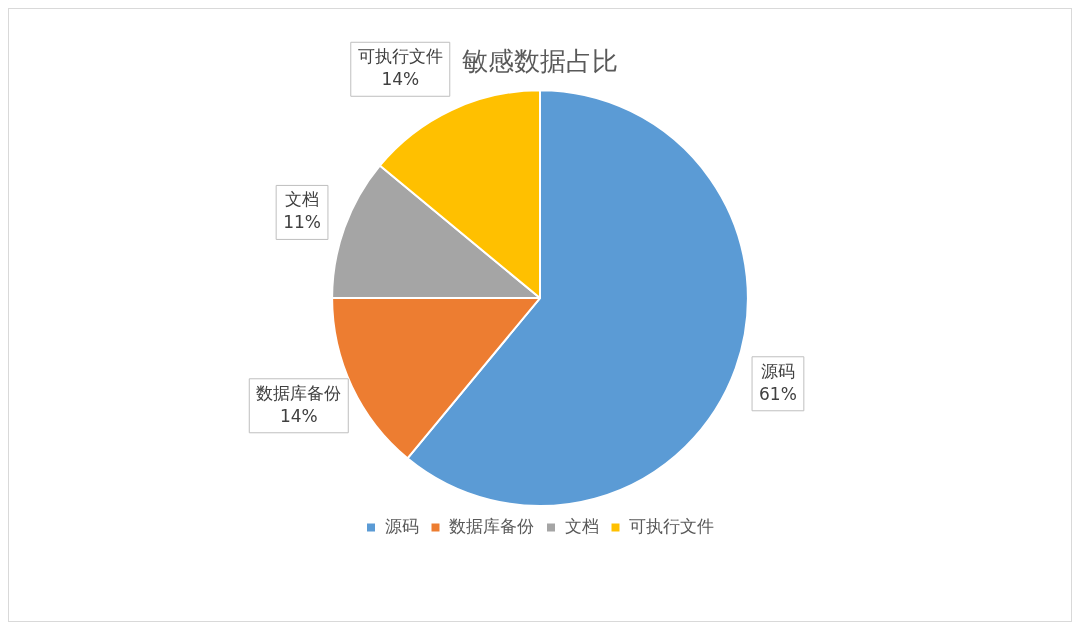  What do you see at coordinates (302, 199) in the screenshot?
I see `slice-label: 文档` at bounding box center [302, 199].